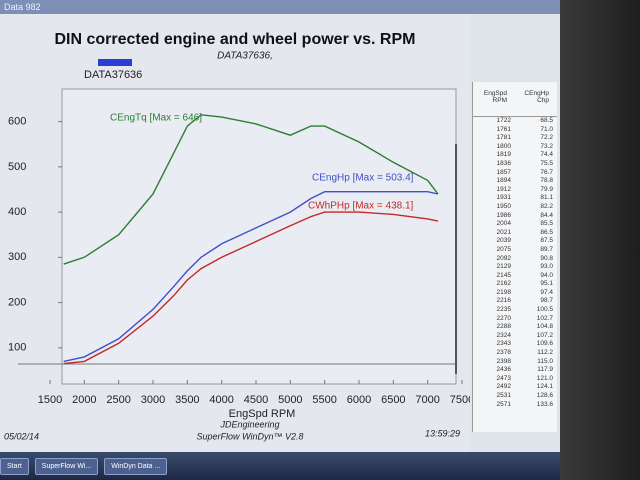  Describe the element at coordinates (50, 400) in the screenshot. I see `x-tick-label: 1500` at that location.